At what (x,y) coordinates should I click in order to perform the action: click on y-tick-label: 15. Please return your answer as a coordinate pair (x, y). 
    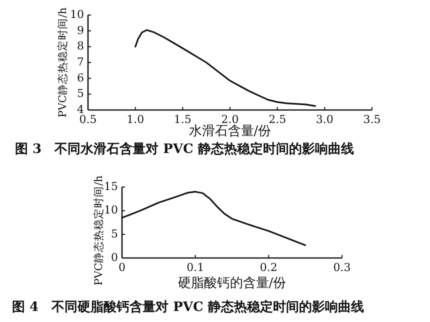
    Looking at the image, I should click on (111, 186).